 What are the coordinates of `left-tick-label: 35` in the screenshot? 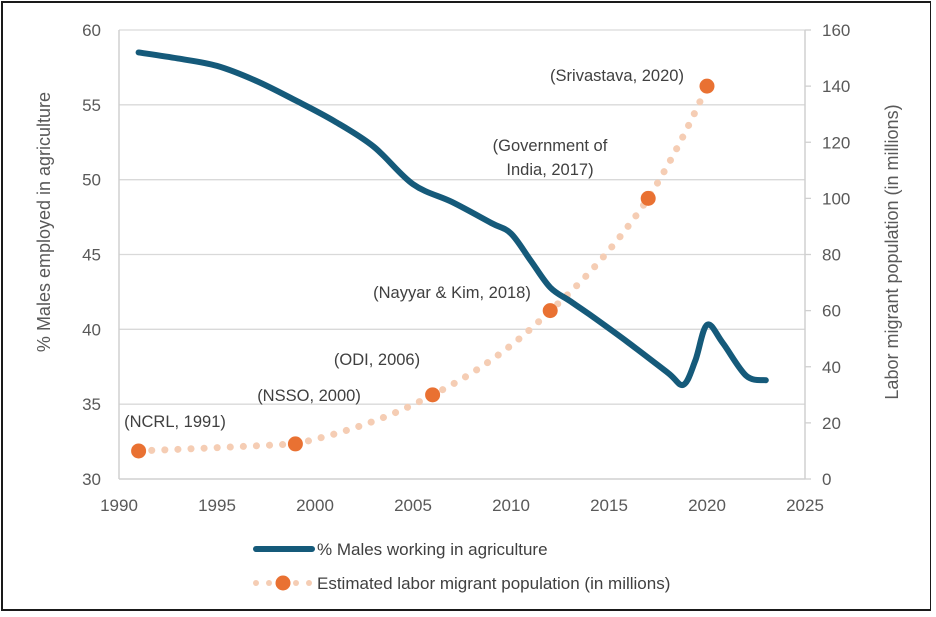 It's located at (91, 404).